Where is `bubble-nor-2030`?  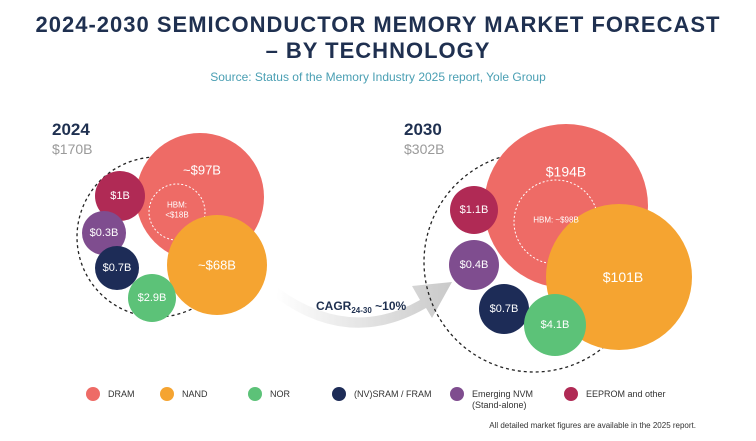
bubble-nor-2030 is located at coordinates (555, 325).